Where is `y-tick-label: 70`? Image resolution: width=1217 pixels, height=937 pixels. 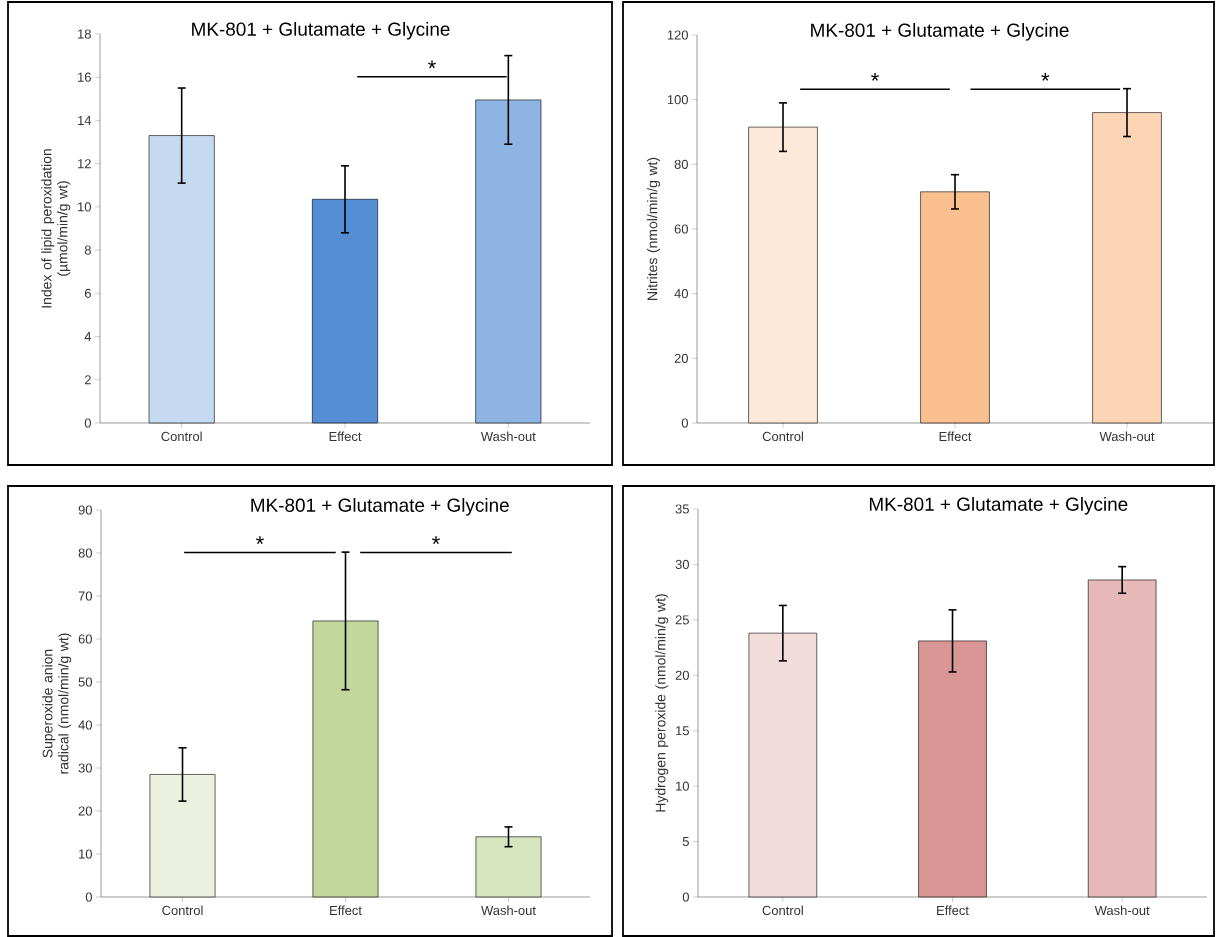 y-tick-label: 70 is located at coordinates (85, 596).